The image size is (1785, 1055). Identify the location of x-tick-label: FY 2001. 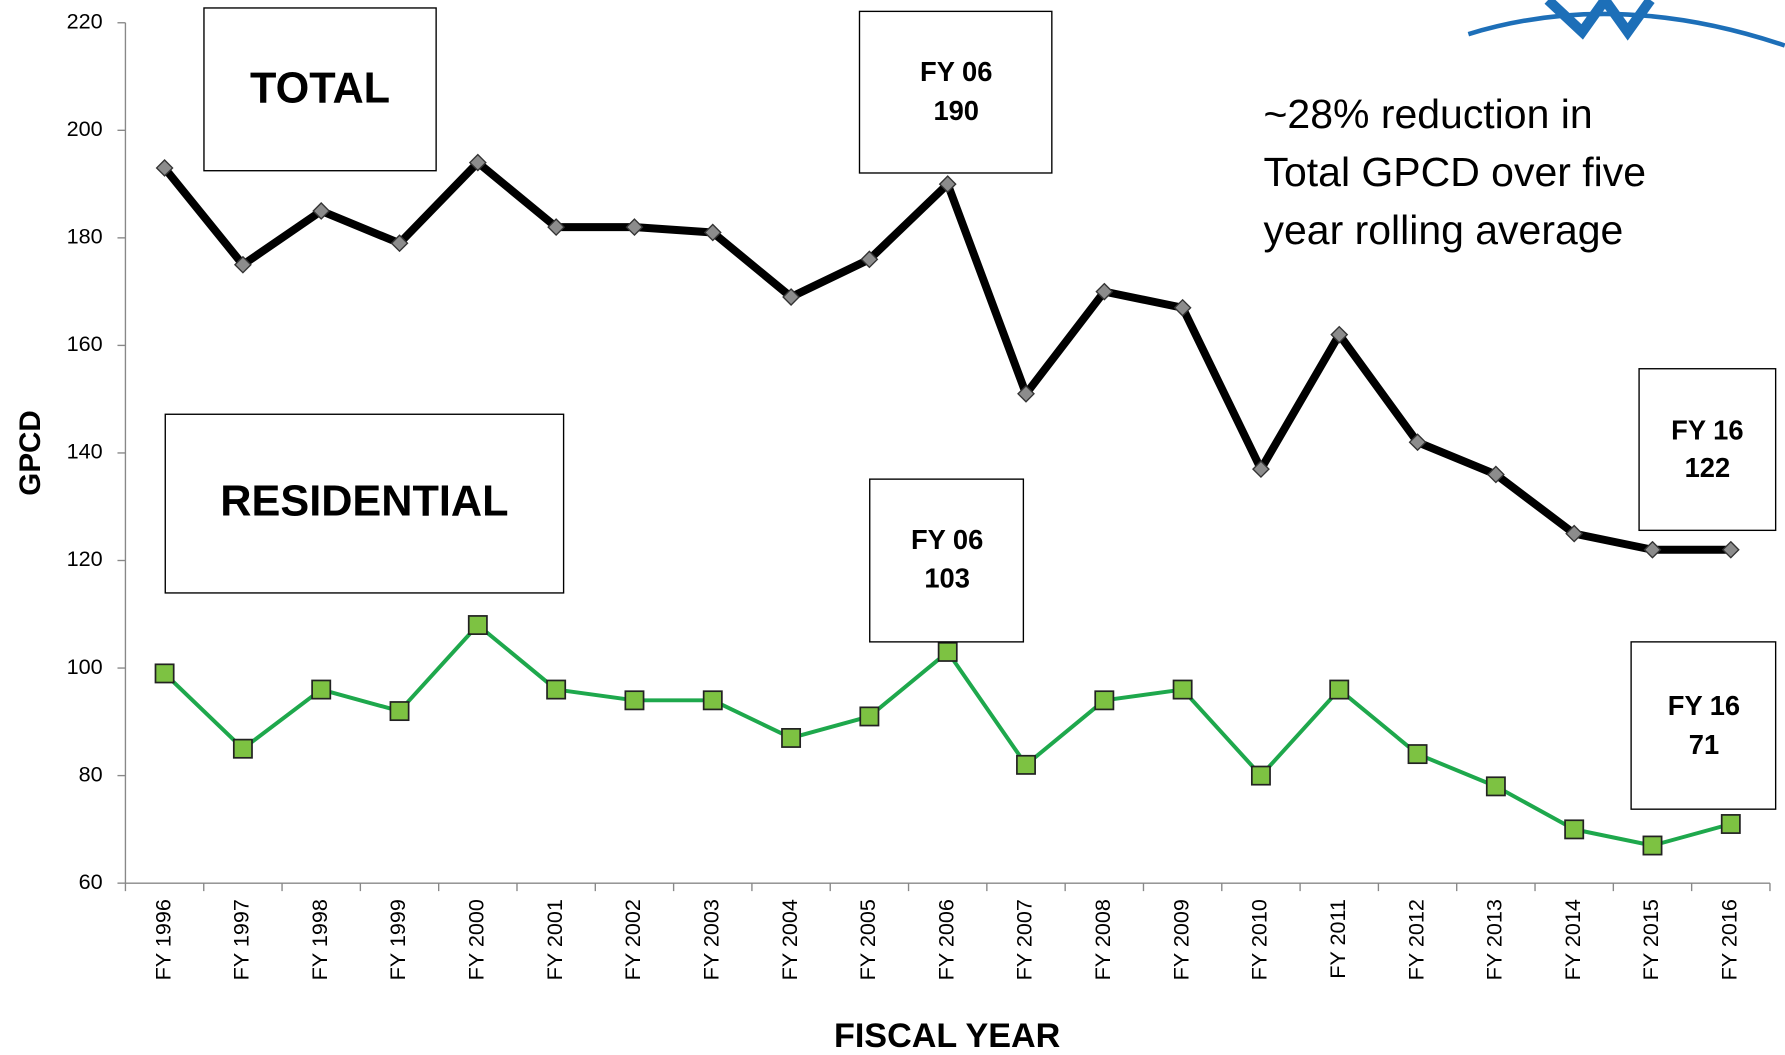
(554, 939).